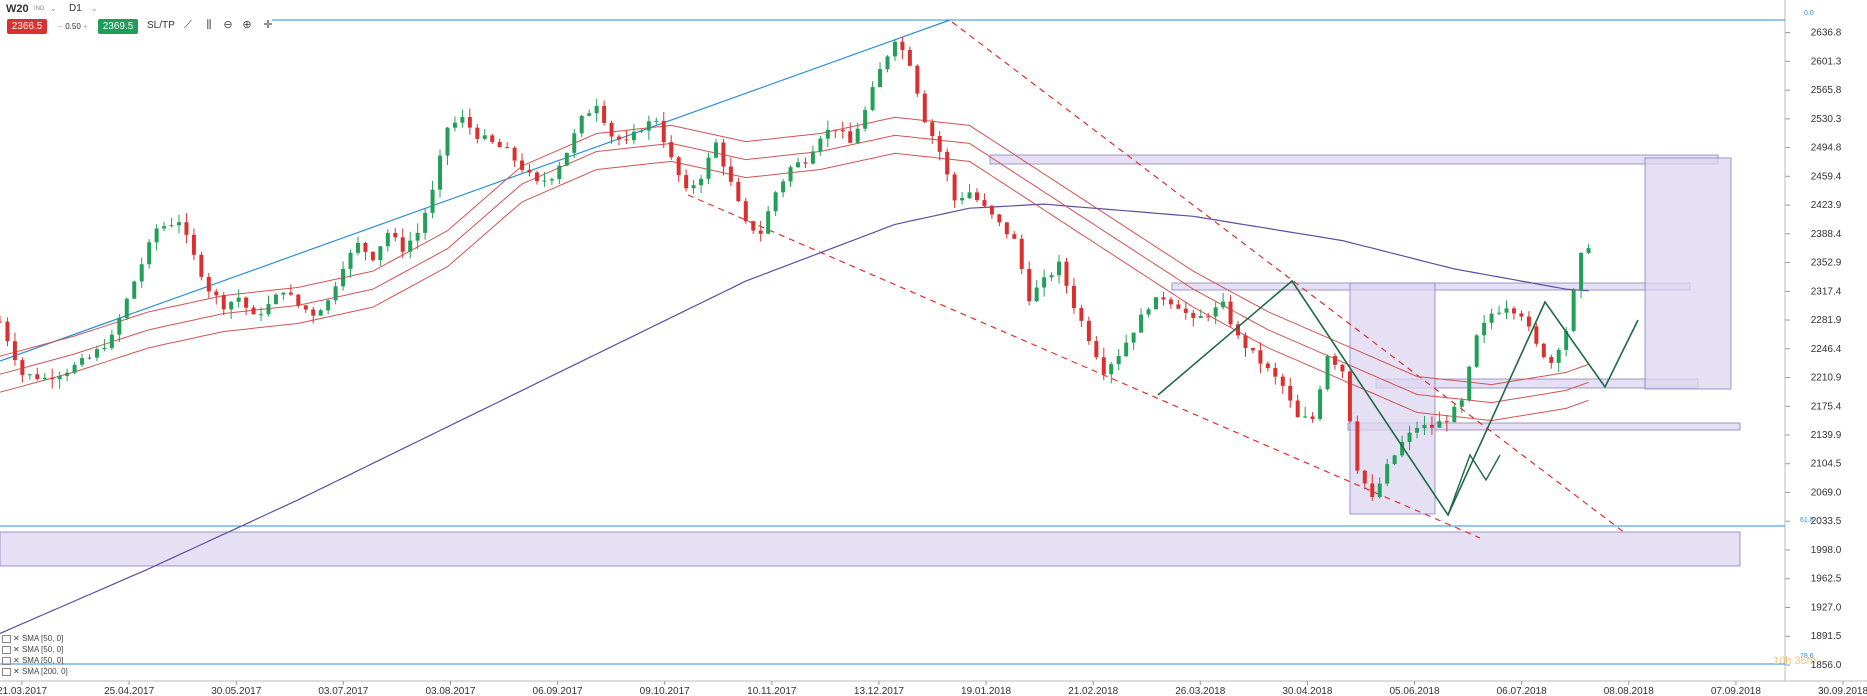 This screenshot has width=1867, height=696. I want to click on zoom-in-icon: ⊕, so click(247, 25).